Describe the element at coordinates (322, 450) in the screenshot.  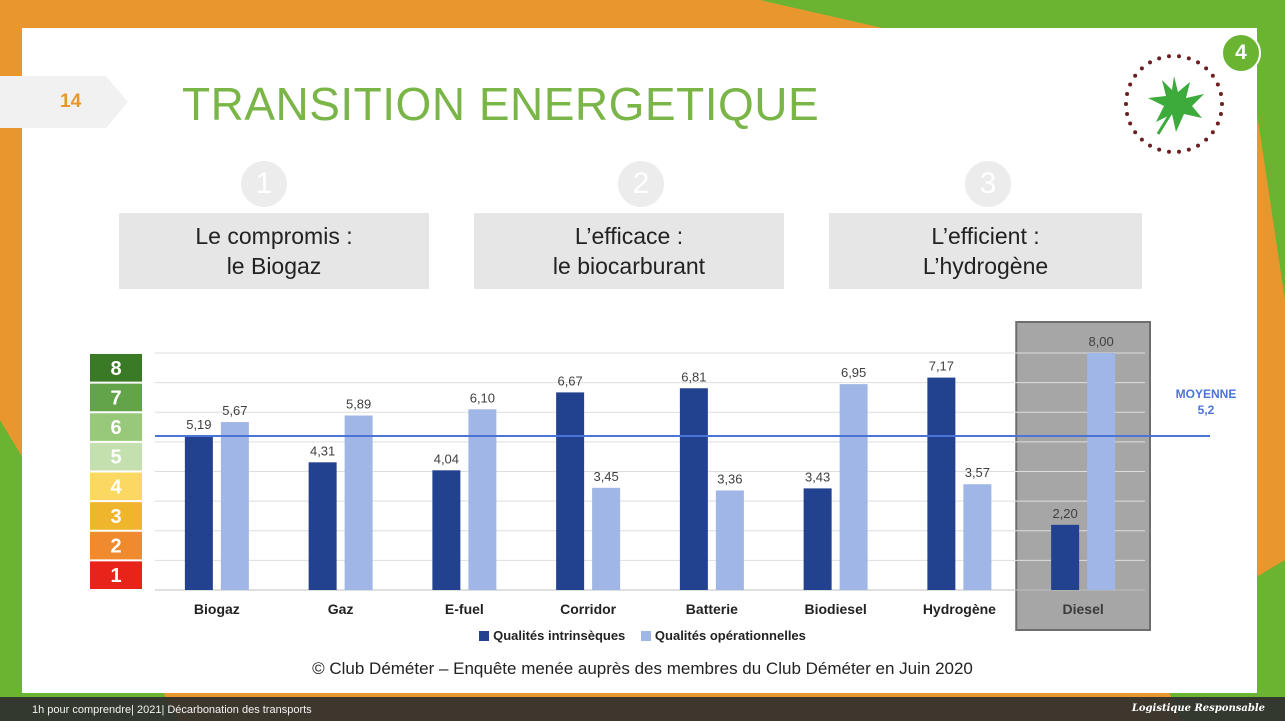
I see `data-label: 4,31` at that location.